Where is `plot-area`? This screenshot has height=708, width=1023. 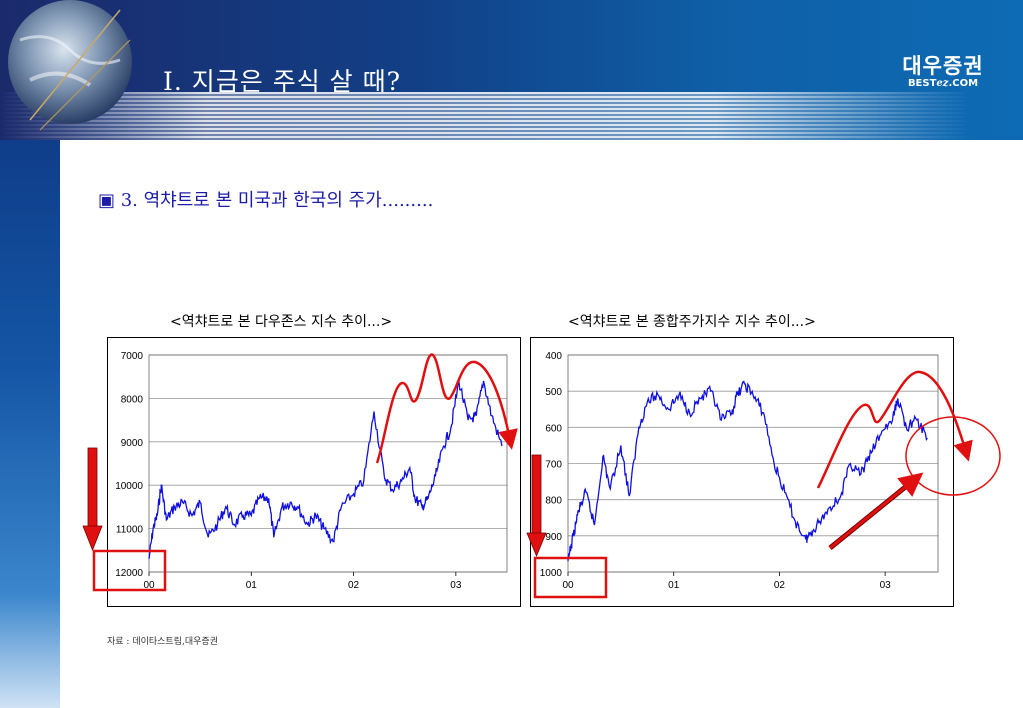 plot-area is located at coordinates (328, 463).